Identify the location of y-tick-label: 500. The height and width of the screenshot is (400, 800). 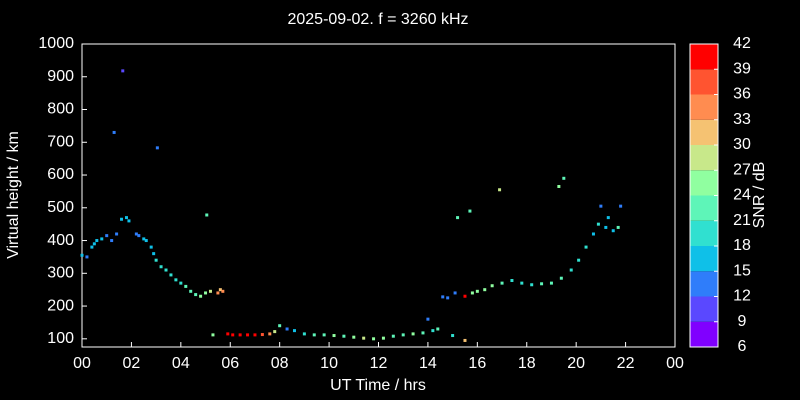
(60, 207).